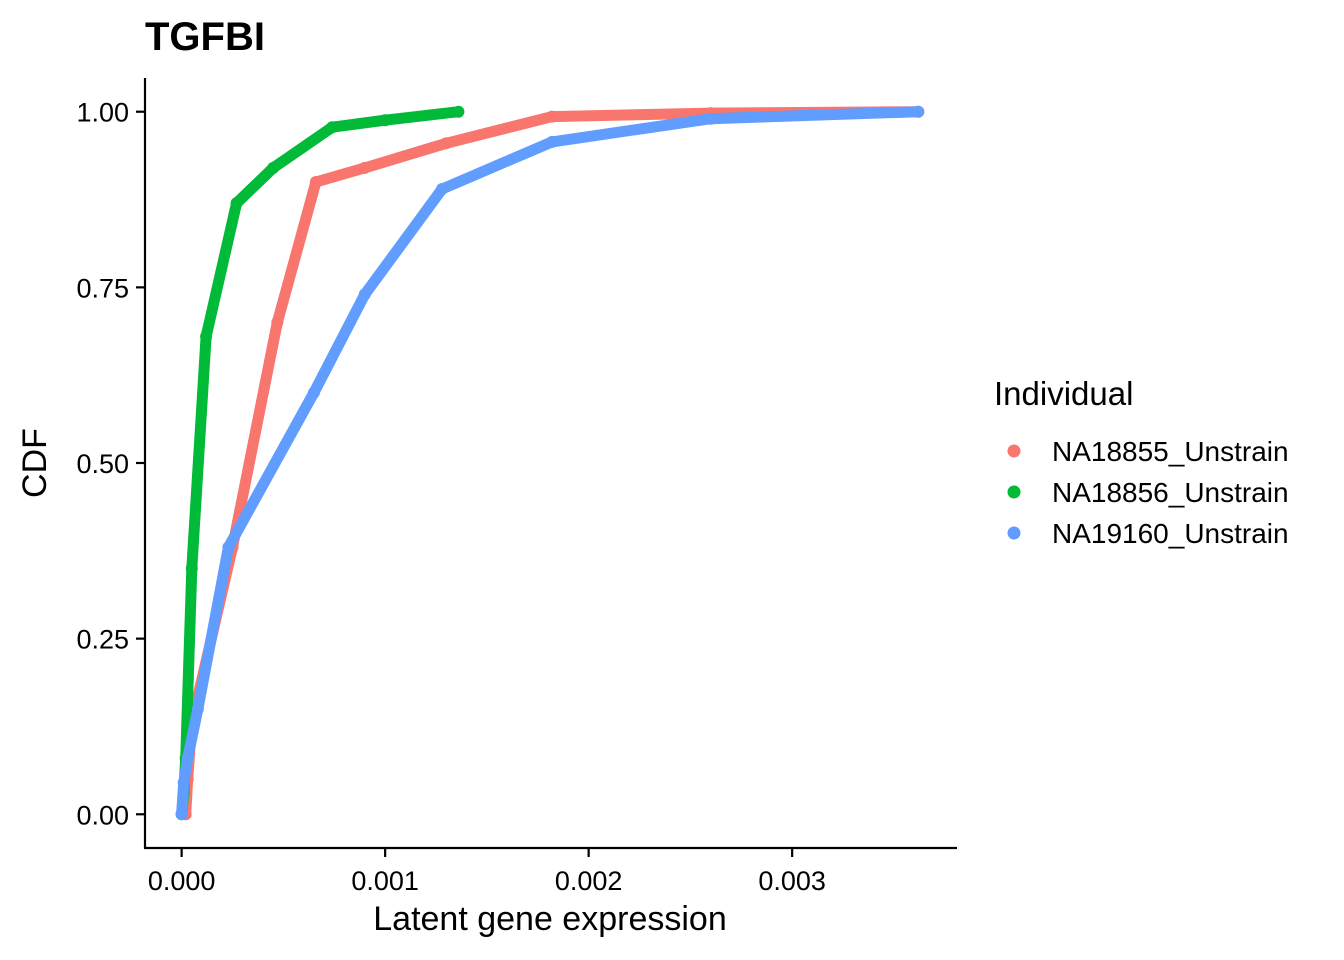  I want to click on legend-title: Individual, so click(1063, 393).